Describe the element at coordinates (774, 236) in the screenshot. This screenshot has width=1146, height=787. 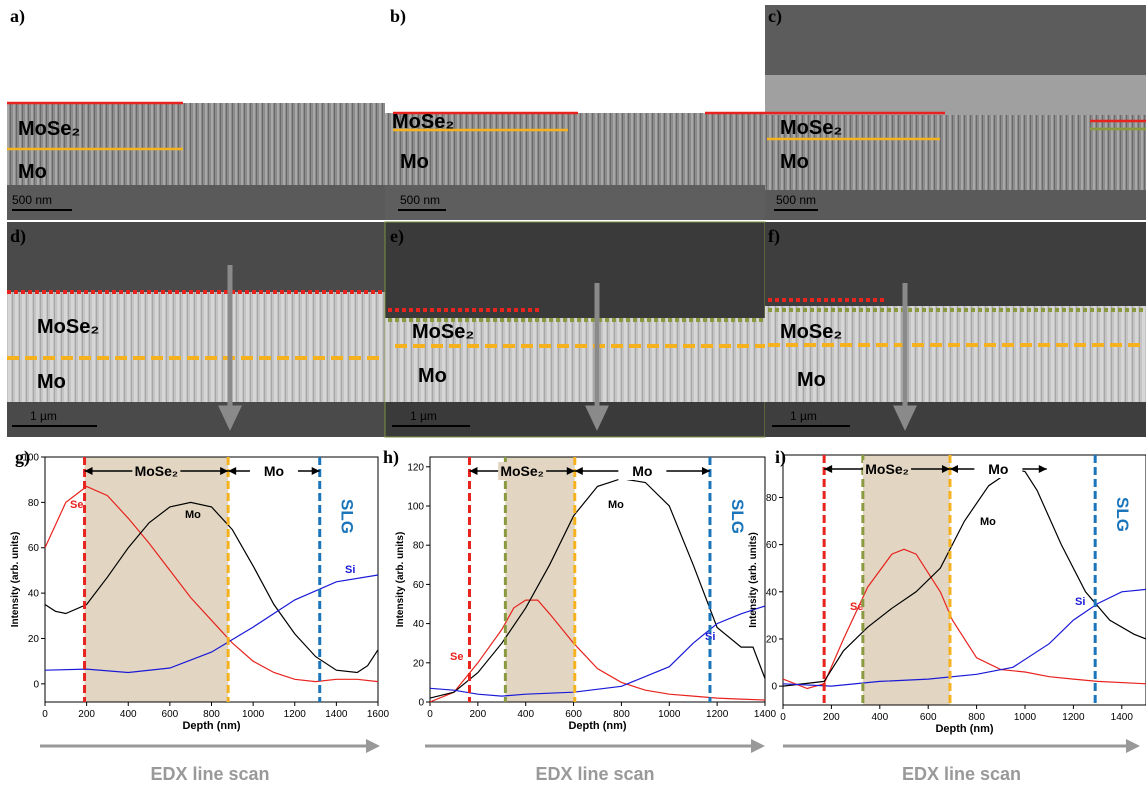
I see `panel-label: f)` at that location.